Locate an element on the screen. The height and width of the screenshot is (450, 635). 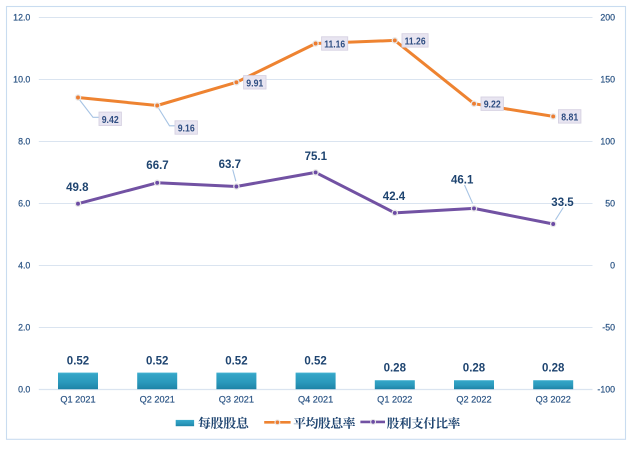
svg-text: Q4 2021 is located at coordinates (315, 399).